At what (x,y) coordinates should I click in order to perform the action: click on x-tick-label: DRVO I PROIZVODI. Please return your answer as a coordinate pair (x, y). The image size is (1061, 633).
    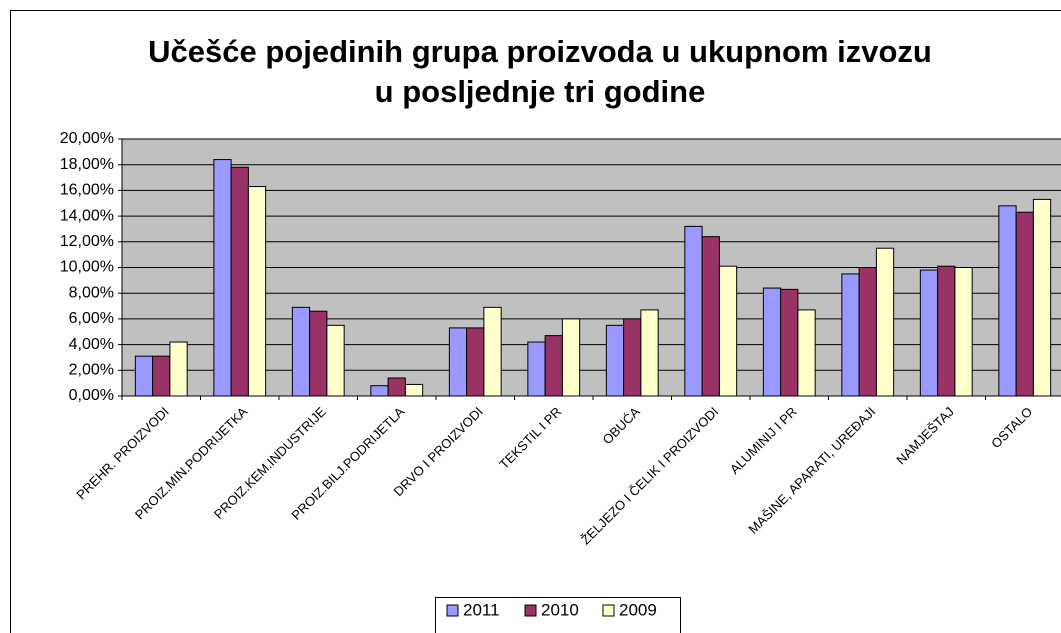
    Looking at the image, I should click on (438, 451).